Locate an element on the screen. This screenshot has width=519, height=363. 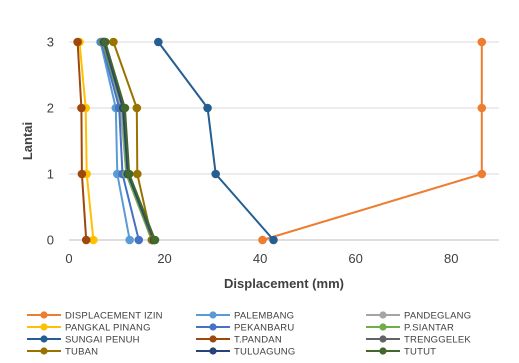
legend-item-trenggelek: TRENGGELEK is located at coordinates (418, 340).